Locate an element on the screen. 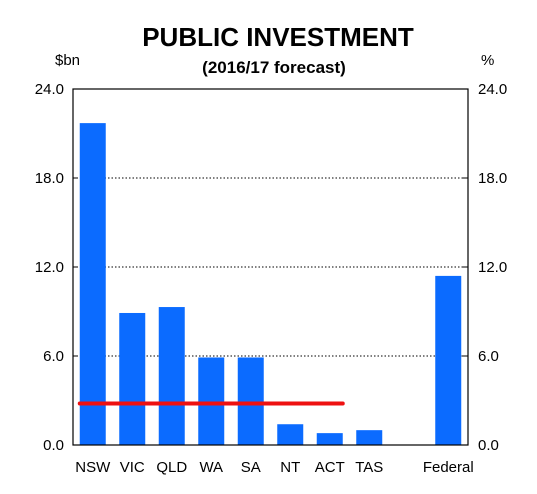  category-label: NSW is located at coordinates (93, 467).